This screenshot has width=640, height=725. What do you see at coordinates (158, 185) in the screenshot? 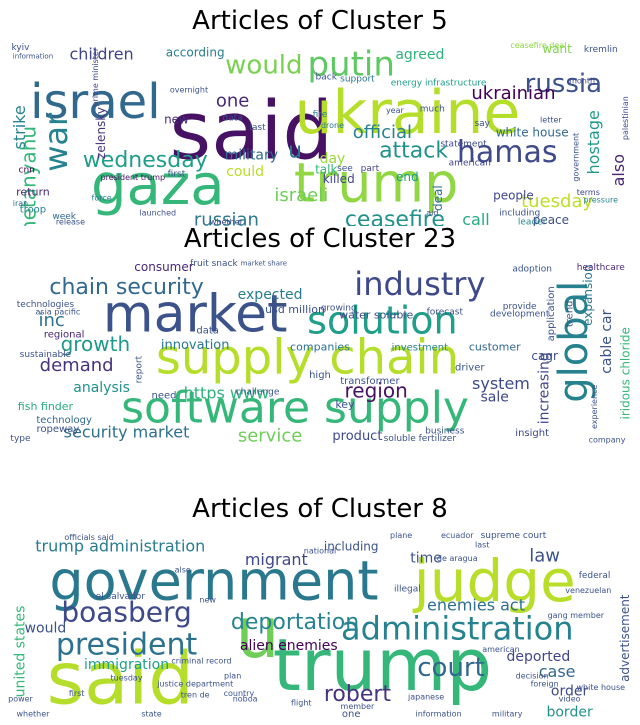
I see `cloud-word: gaza` at bounding box center [158, 185].